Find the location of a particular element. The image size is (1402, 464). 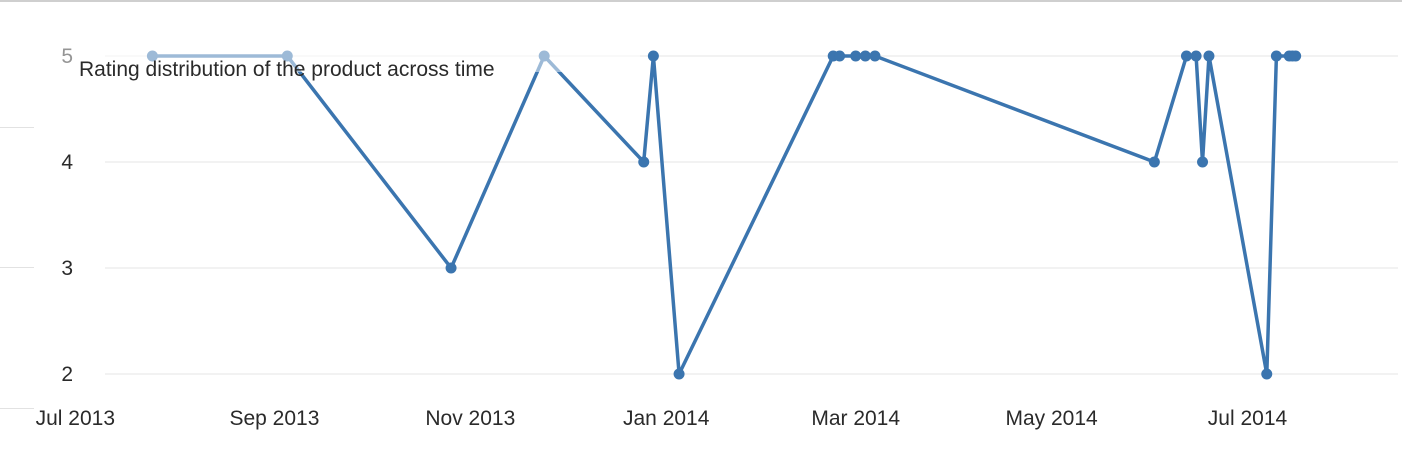

y-tick-label: 2 is located at coordinates (67, 374).